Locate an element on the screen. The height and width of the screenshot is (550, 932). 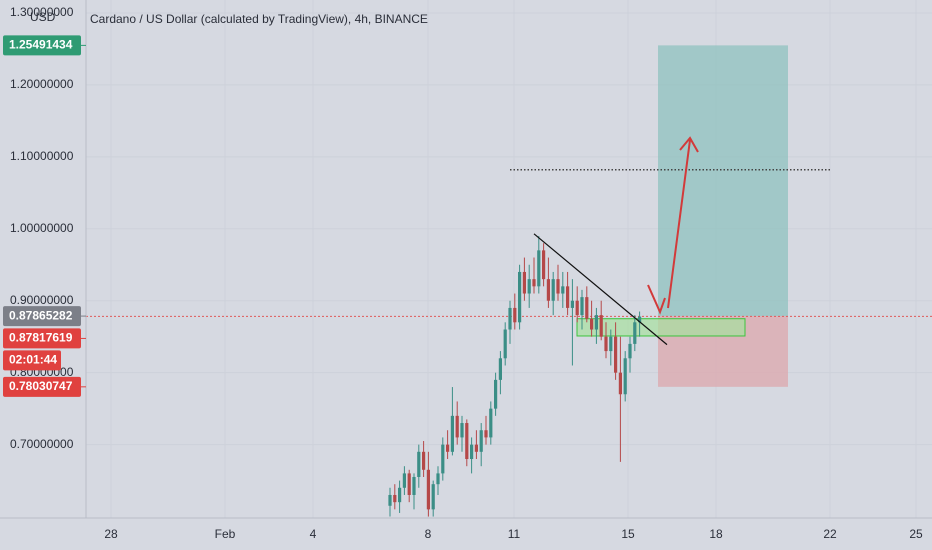
current-price-label: 0.87817619 is located at coordinates (41, 338).